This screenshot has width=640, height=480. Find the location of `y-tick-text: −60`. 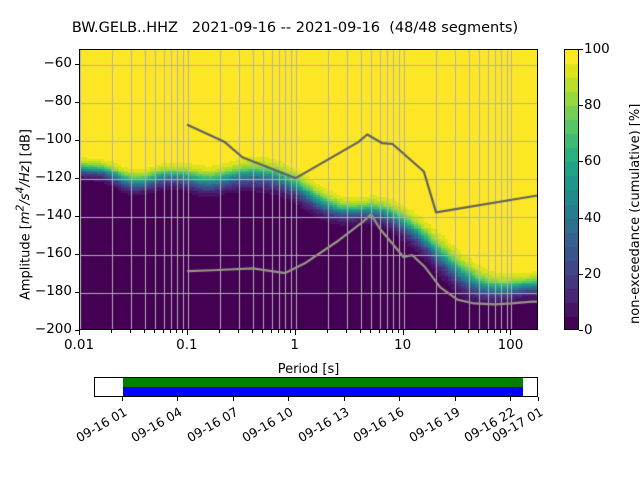

y-tick-text: −60 is located at coordinates (58, 63).